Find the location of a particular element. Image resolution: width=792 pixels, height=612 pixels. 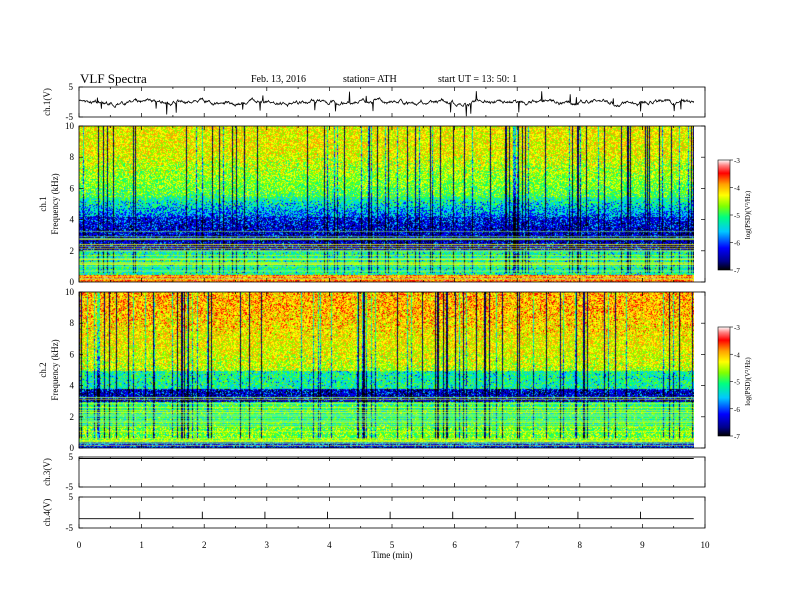

xtick-label: 6 is located at coordinates (454, 545).